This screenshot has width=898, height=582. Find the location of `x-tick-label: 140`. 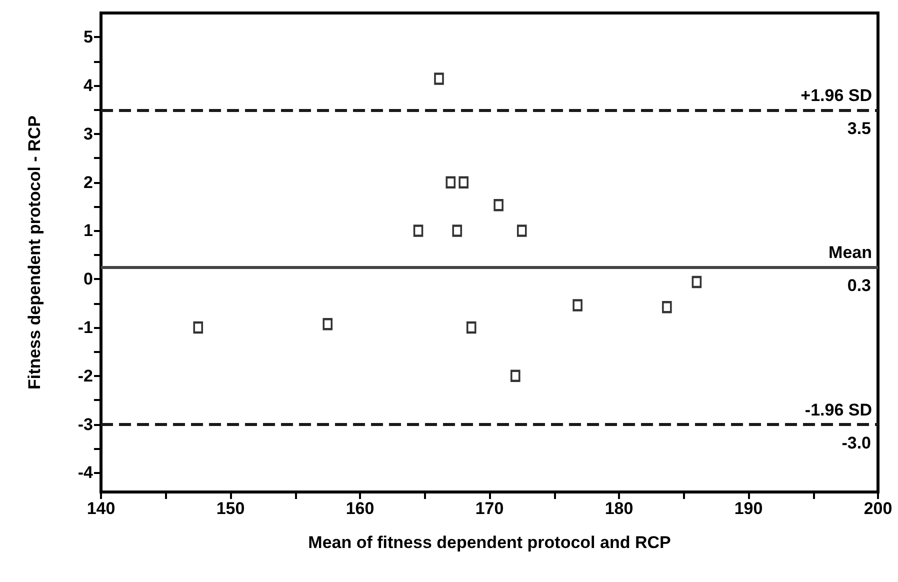

x-tick-label: 140 is located at coordinates (101, 508).